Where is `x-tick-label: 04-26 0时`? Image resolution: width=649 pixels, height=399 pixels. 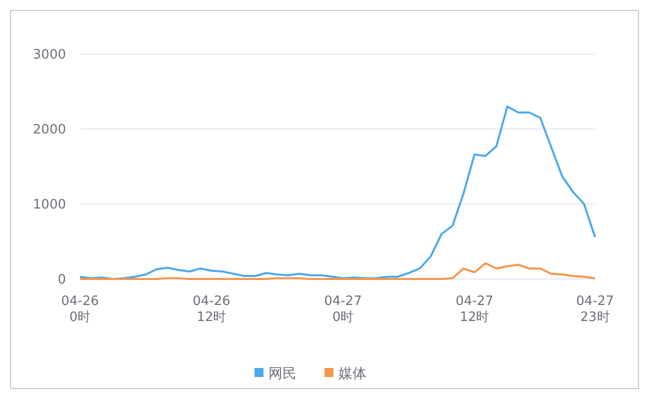 x-tick-label: 04-26 0时 is located at coordinates (80, 309).